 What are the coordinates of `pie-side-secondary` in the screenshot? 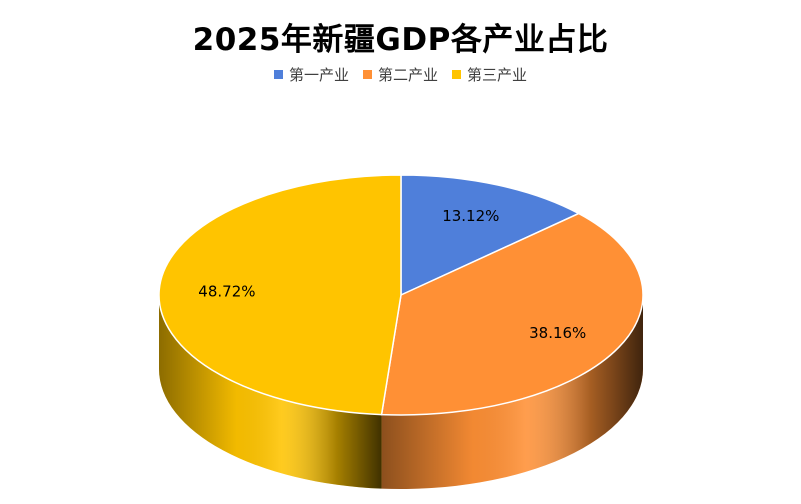 It's located at (512, 392).